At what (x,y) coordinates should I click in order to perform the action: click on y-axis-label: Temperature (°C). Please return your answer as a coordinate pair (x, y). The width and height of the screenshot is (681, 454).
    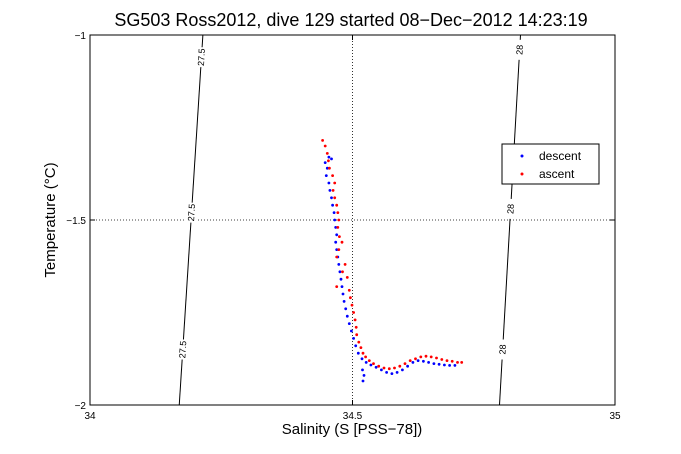
    Looking at the image, I should click on (50, 219).